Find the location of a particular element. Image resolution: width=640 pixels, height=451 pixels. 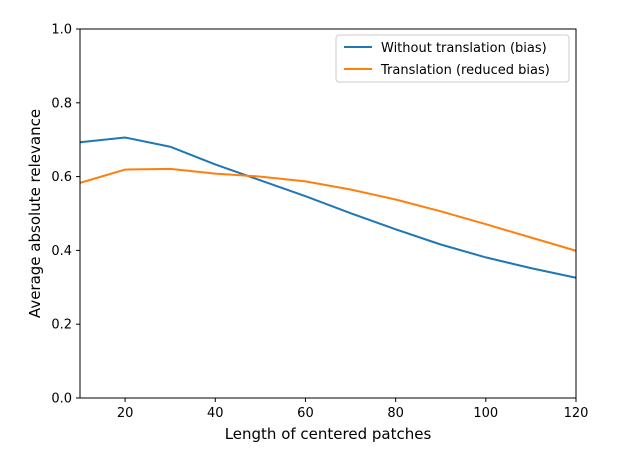

x-tick-label: 20 is located at coordinates (125, 413).